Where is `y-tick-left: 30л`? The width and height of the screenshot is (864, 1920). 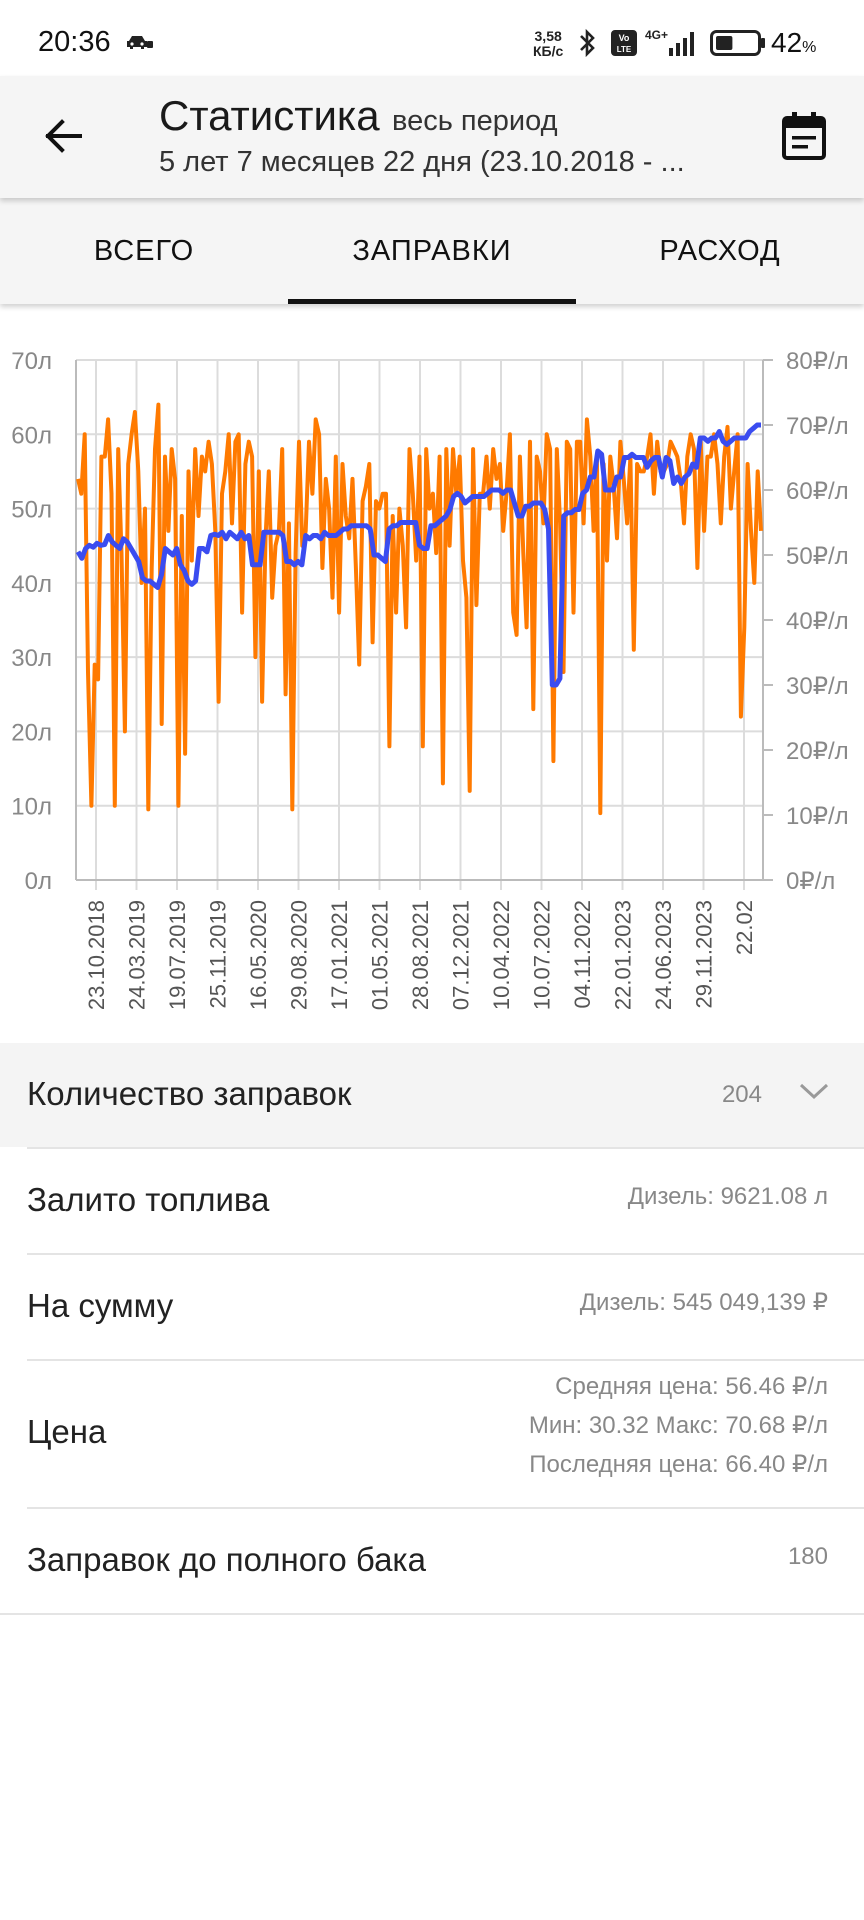 y-tick-left: 30л is located at coordinates (31, 658).